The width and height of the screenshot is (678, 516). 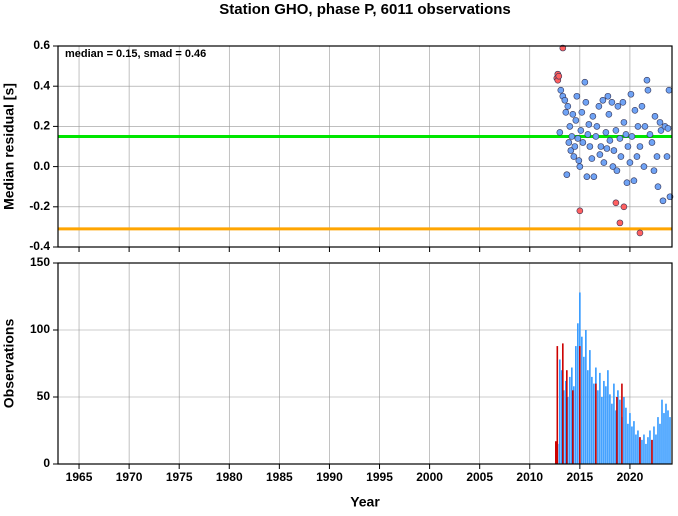 What do you see at coordinates (39, 246) in the screenshot?
I see `y-tick-label: -0.4` at bounding box center [39, 246].